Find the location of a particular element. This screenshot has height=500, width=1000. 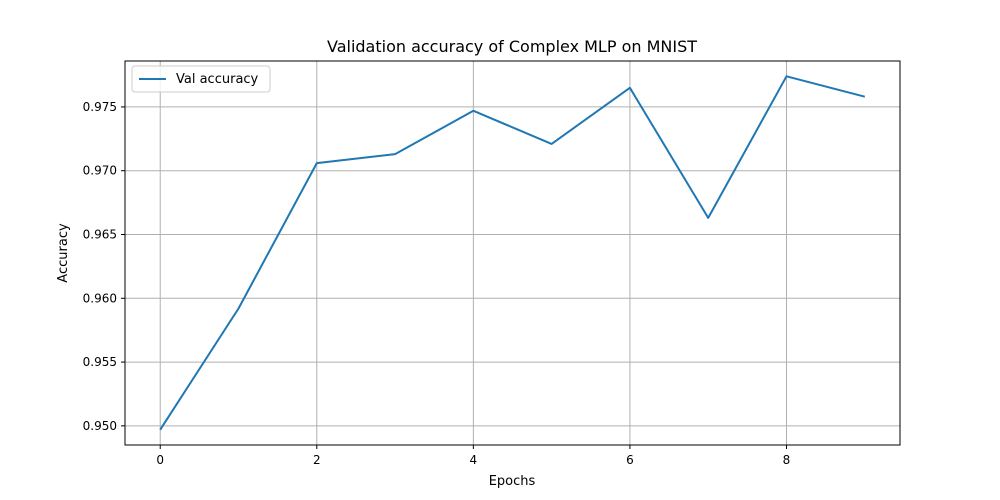

x-tick-label: 6 is located at coordinates (630, 460).